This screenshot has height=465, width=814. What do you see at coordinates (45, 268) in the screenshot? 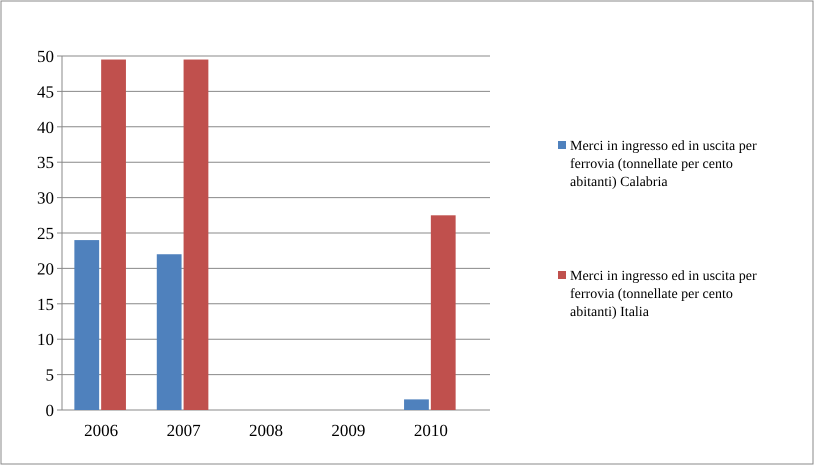
I see `y-tick-label: 20` at bounding box center [45, 268].